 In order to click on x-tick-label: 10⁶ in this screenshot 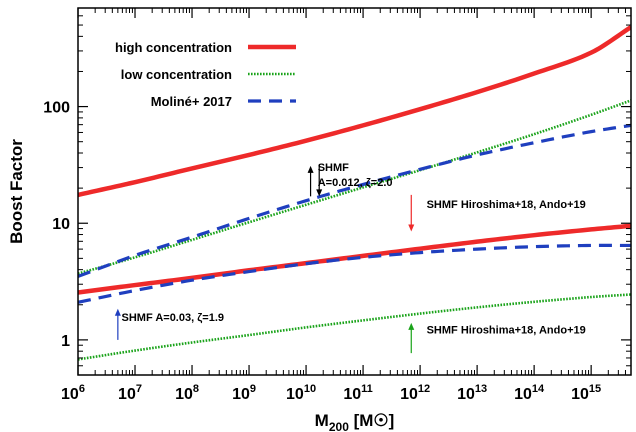, I will do `click(73, 393)`.